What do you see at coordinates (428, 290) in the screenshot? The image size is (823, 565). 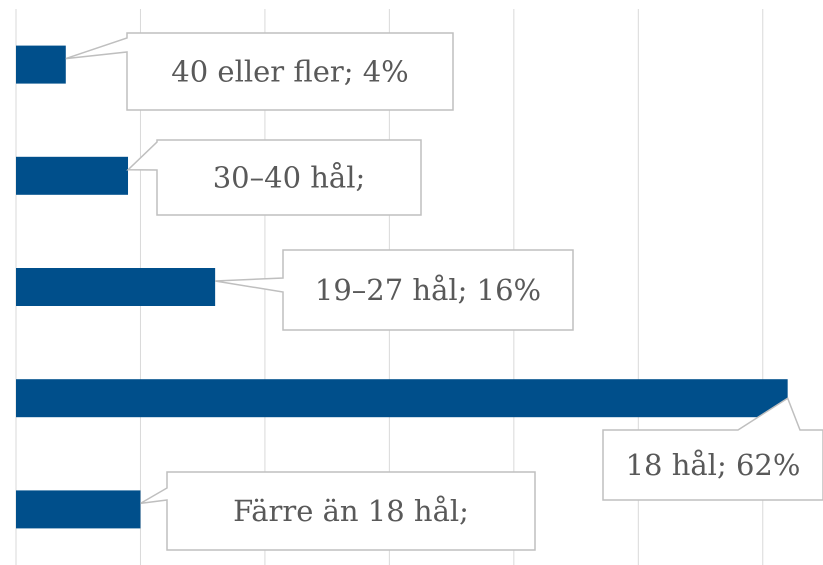 I see `data-label: 19–27 hål; 16%` at bounding box center [428, 290].